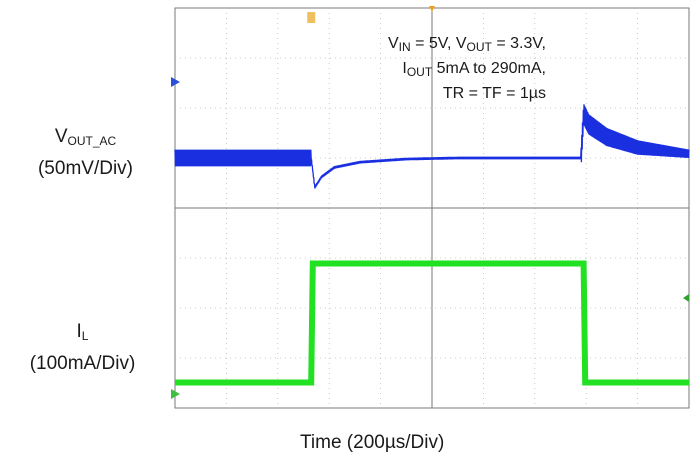  Describe the element at coordinates (85, 336) in the screenshot. I see `il-label-sub: L` at that location.